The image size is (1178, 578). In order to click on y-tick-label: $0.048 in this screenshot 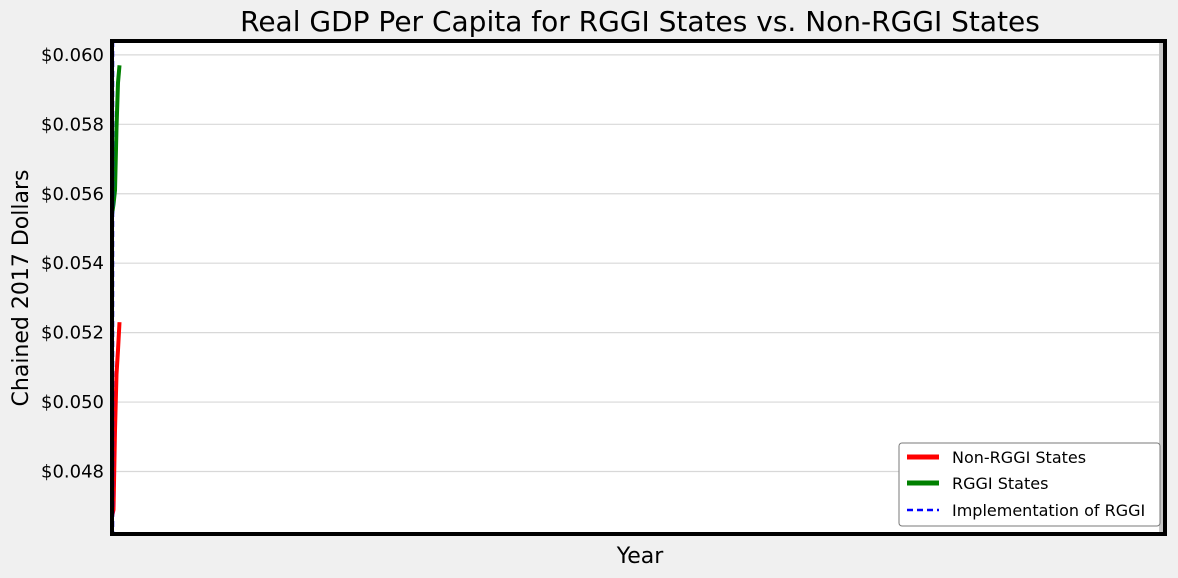, I will do `click(72, 472)`.